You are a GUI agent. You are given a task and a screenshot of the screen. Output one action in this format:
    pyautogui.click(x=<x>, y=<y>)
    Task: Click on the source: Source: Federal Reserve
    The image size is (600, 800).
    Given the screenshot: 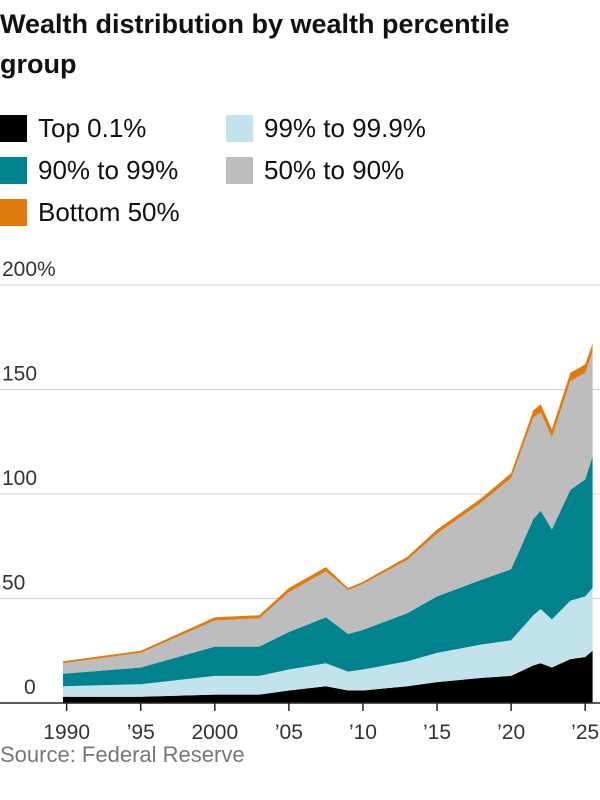 What is the action you would take?
    pyautogui.click(x=122, y=754)
    